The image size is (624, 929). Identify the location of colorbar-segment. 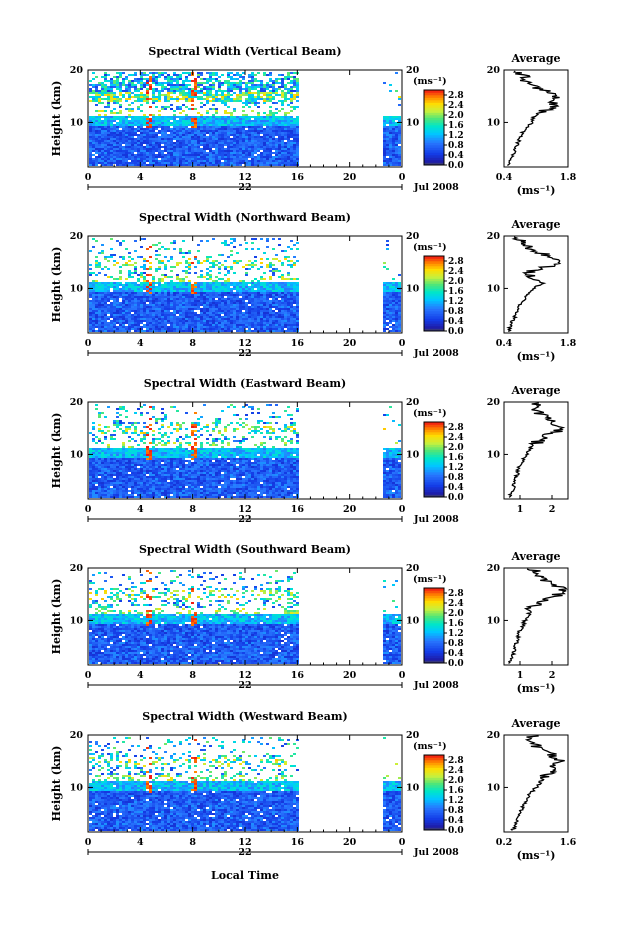
(434, 101).